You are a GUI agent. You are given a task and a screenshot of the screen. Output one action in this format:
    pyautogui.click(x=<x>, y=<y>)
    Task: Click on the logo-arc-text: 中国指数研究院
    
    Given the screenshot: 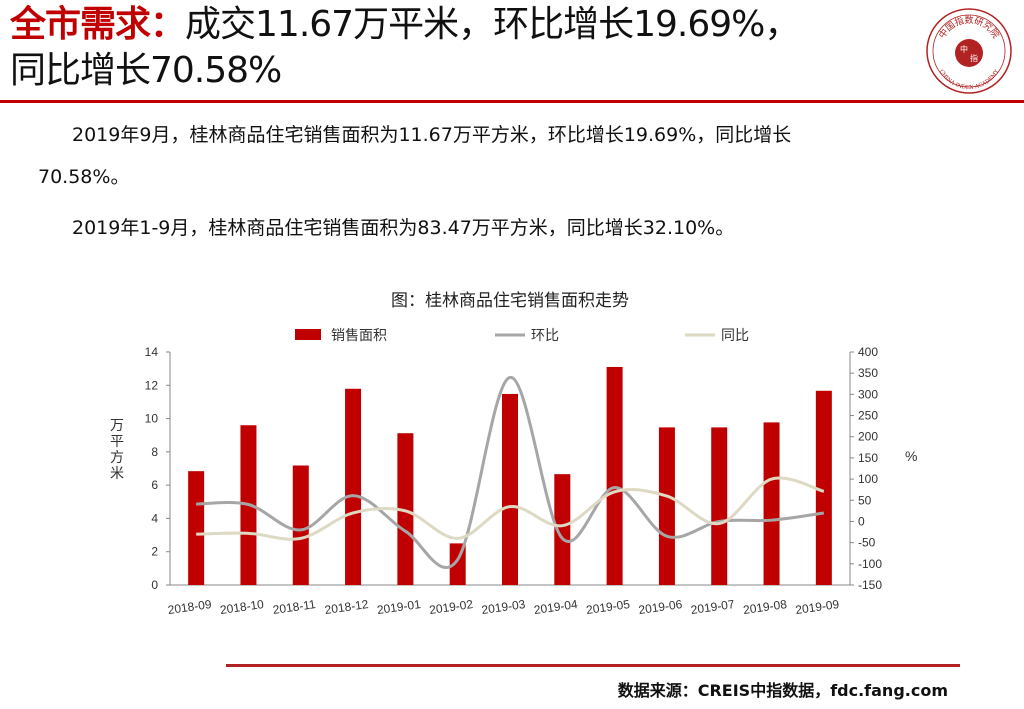 What is the action you would take?
    pyautogui.click(x=969, y=27)
    